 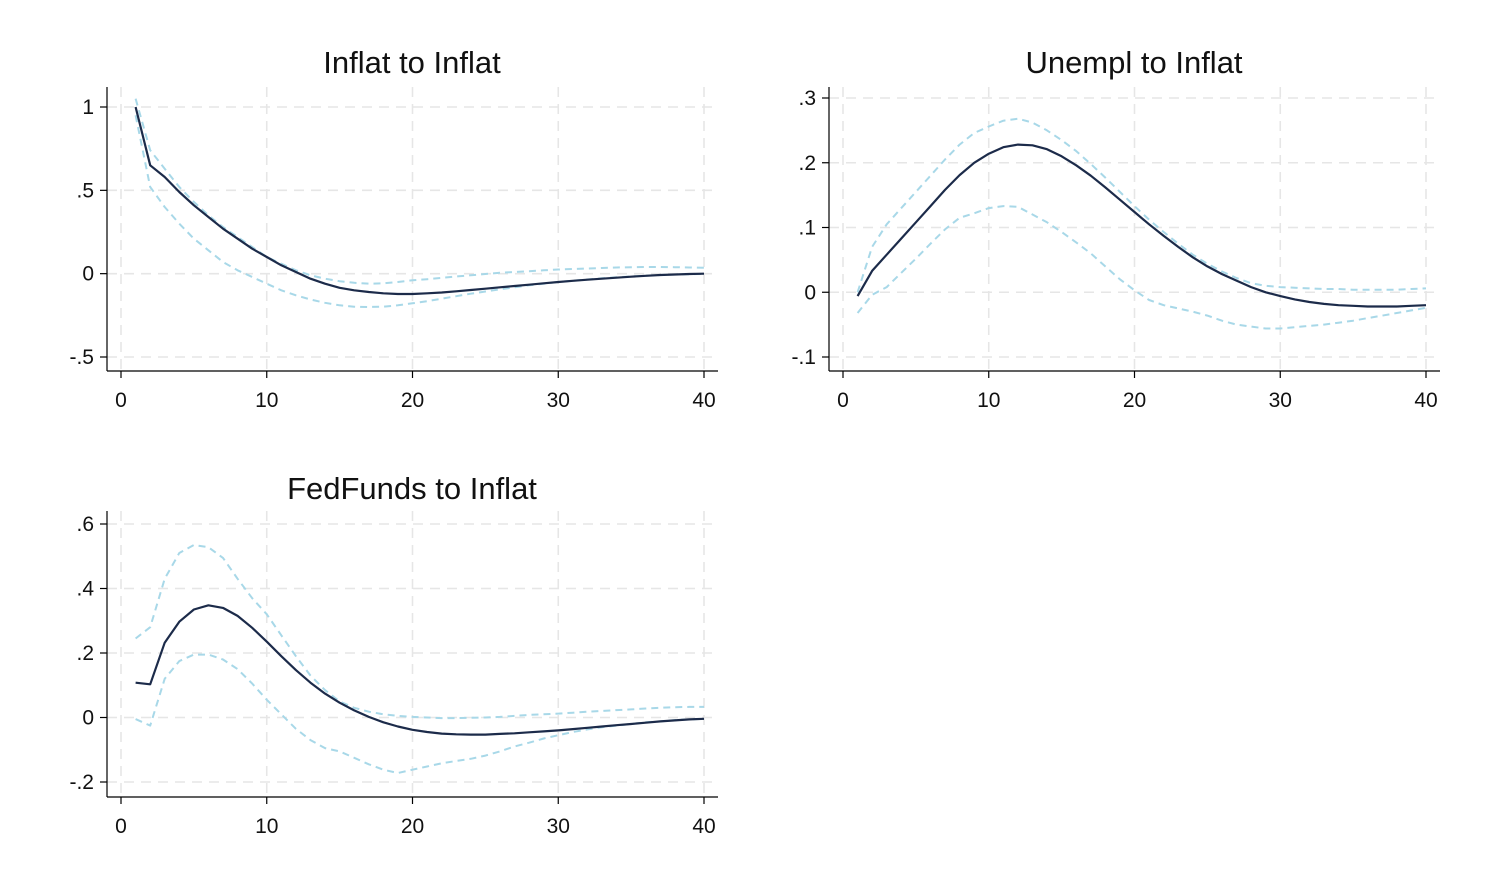 What do you see at coordinates (803, 357) in the screenshot?
I see `y-tick-label: -.1` at bounding box center [803, 357].